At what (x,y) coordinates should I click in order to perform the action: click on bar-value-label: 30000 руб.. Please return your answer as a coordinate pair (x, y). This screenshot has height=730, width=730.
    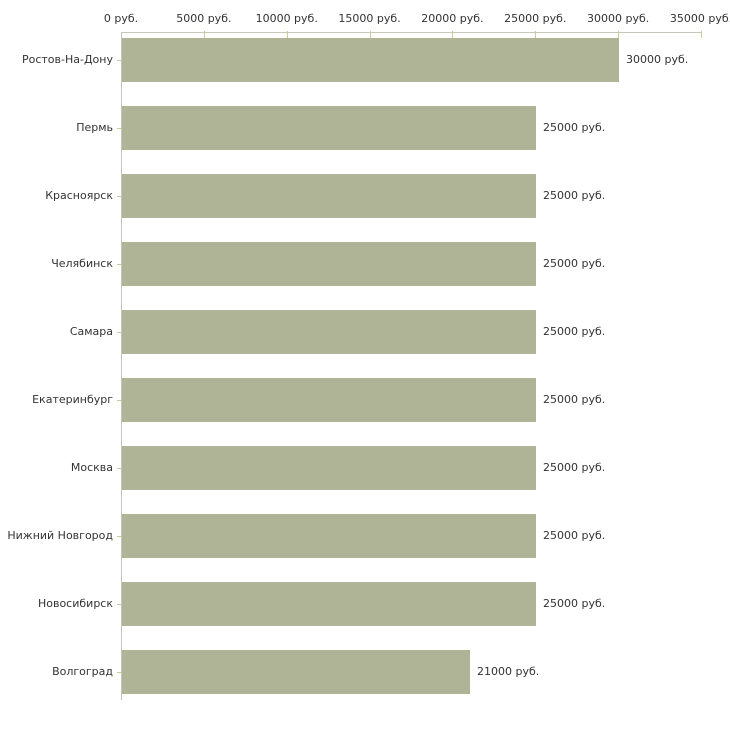
    Looking at the image, I should click on (657, 59).